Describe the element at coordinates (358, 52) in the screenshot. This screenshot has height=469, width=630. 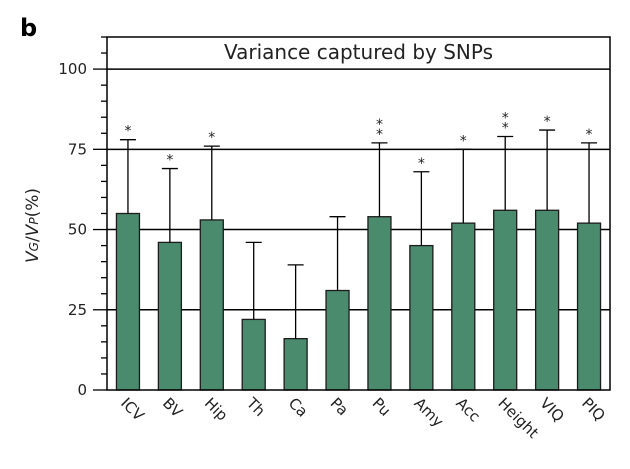
I see `chart-title: Variance captured by SNPs` at that location.